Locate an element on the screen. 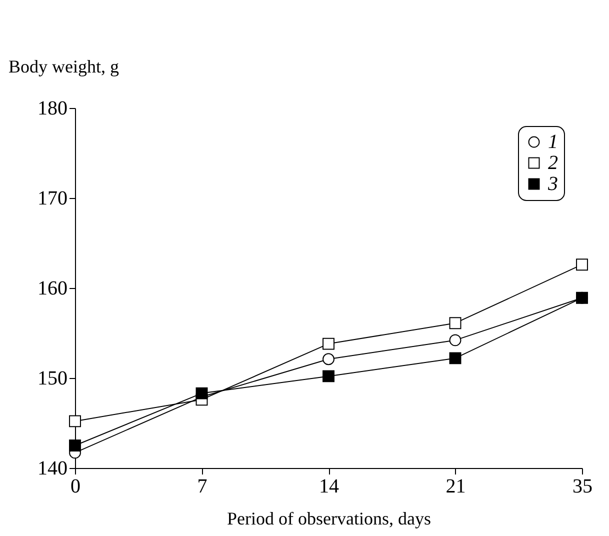 This screenshot has width=609, height=536. x-tick-label: 35 is located at coordinates (582, 487).